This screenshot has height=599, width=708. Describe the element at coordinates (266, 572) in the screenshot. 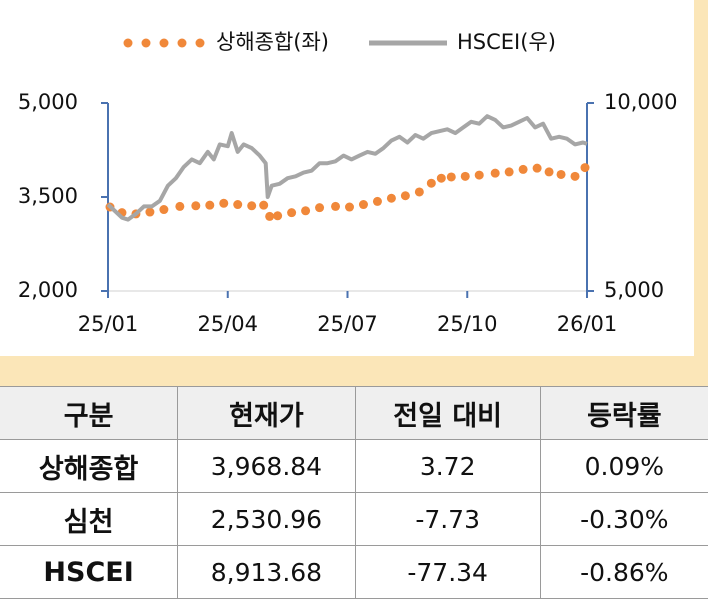

I see `table-cell: 8,913.68` at that location.